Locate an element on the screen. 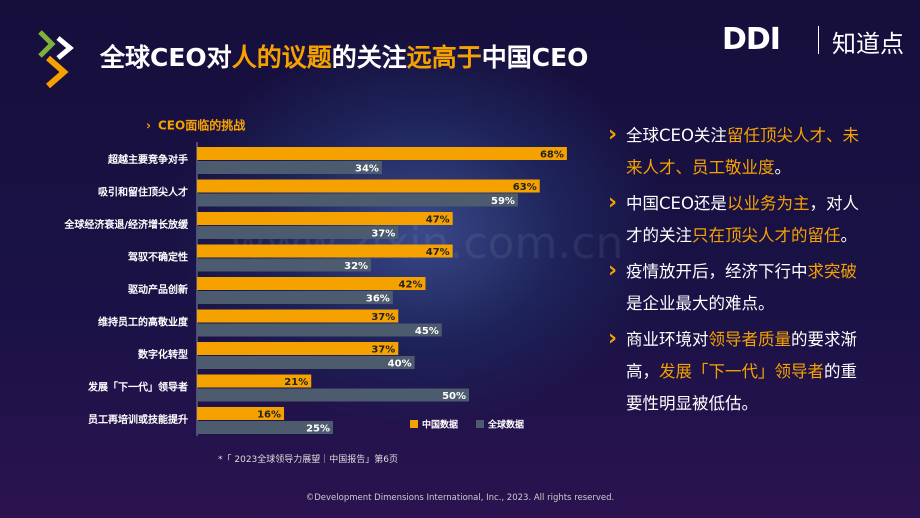  text-segment: 的关注 is located at coordinates (369, 57).